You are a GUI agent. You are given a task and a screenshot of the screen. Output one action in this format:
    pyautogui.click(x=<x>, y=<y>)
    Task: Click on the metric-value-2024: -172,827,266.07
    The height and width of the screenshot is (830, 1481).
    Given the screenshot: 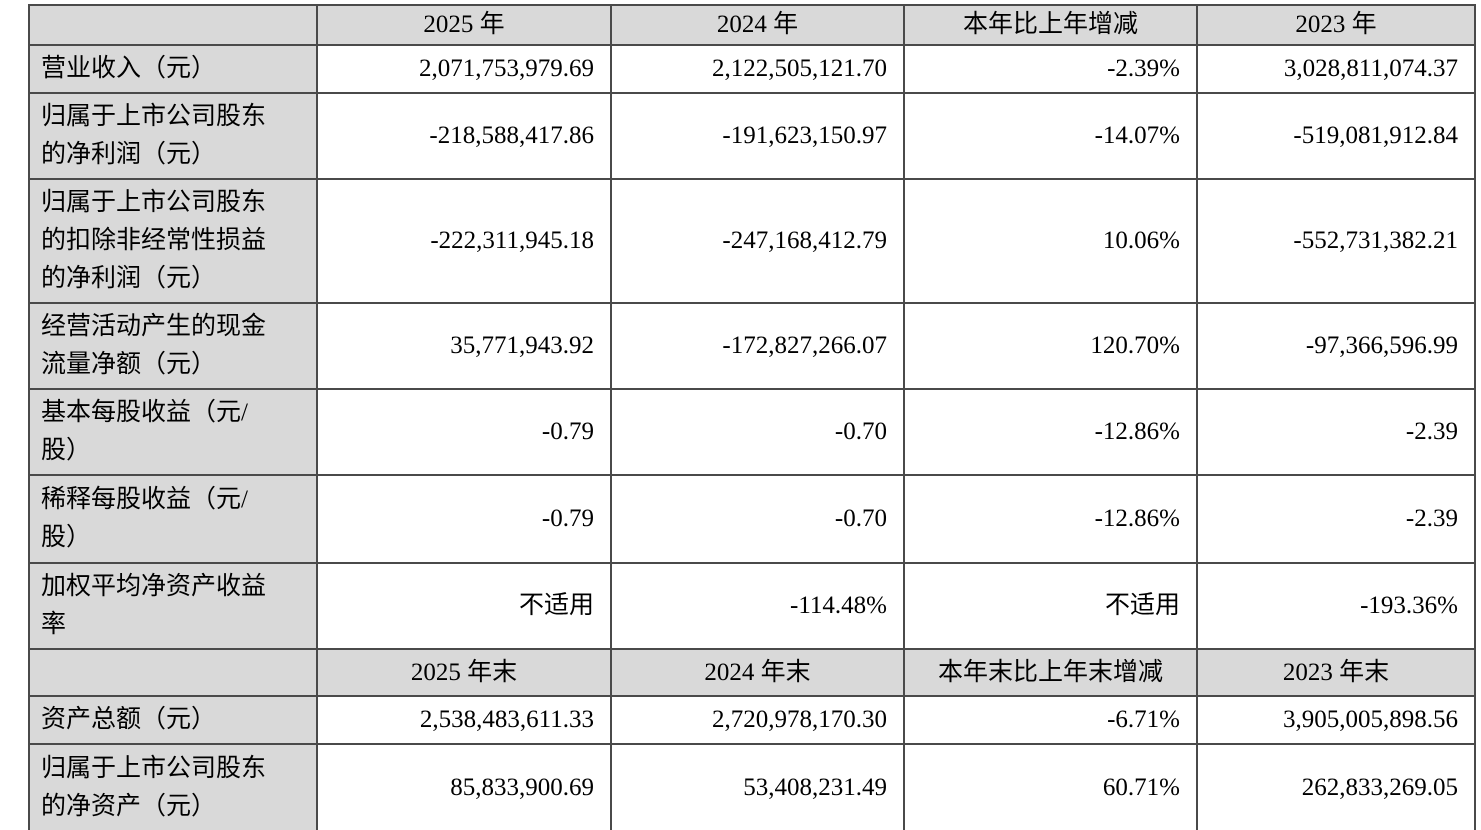 What is the action you would take?
    pyautogui.click(x=757, y=346)
    